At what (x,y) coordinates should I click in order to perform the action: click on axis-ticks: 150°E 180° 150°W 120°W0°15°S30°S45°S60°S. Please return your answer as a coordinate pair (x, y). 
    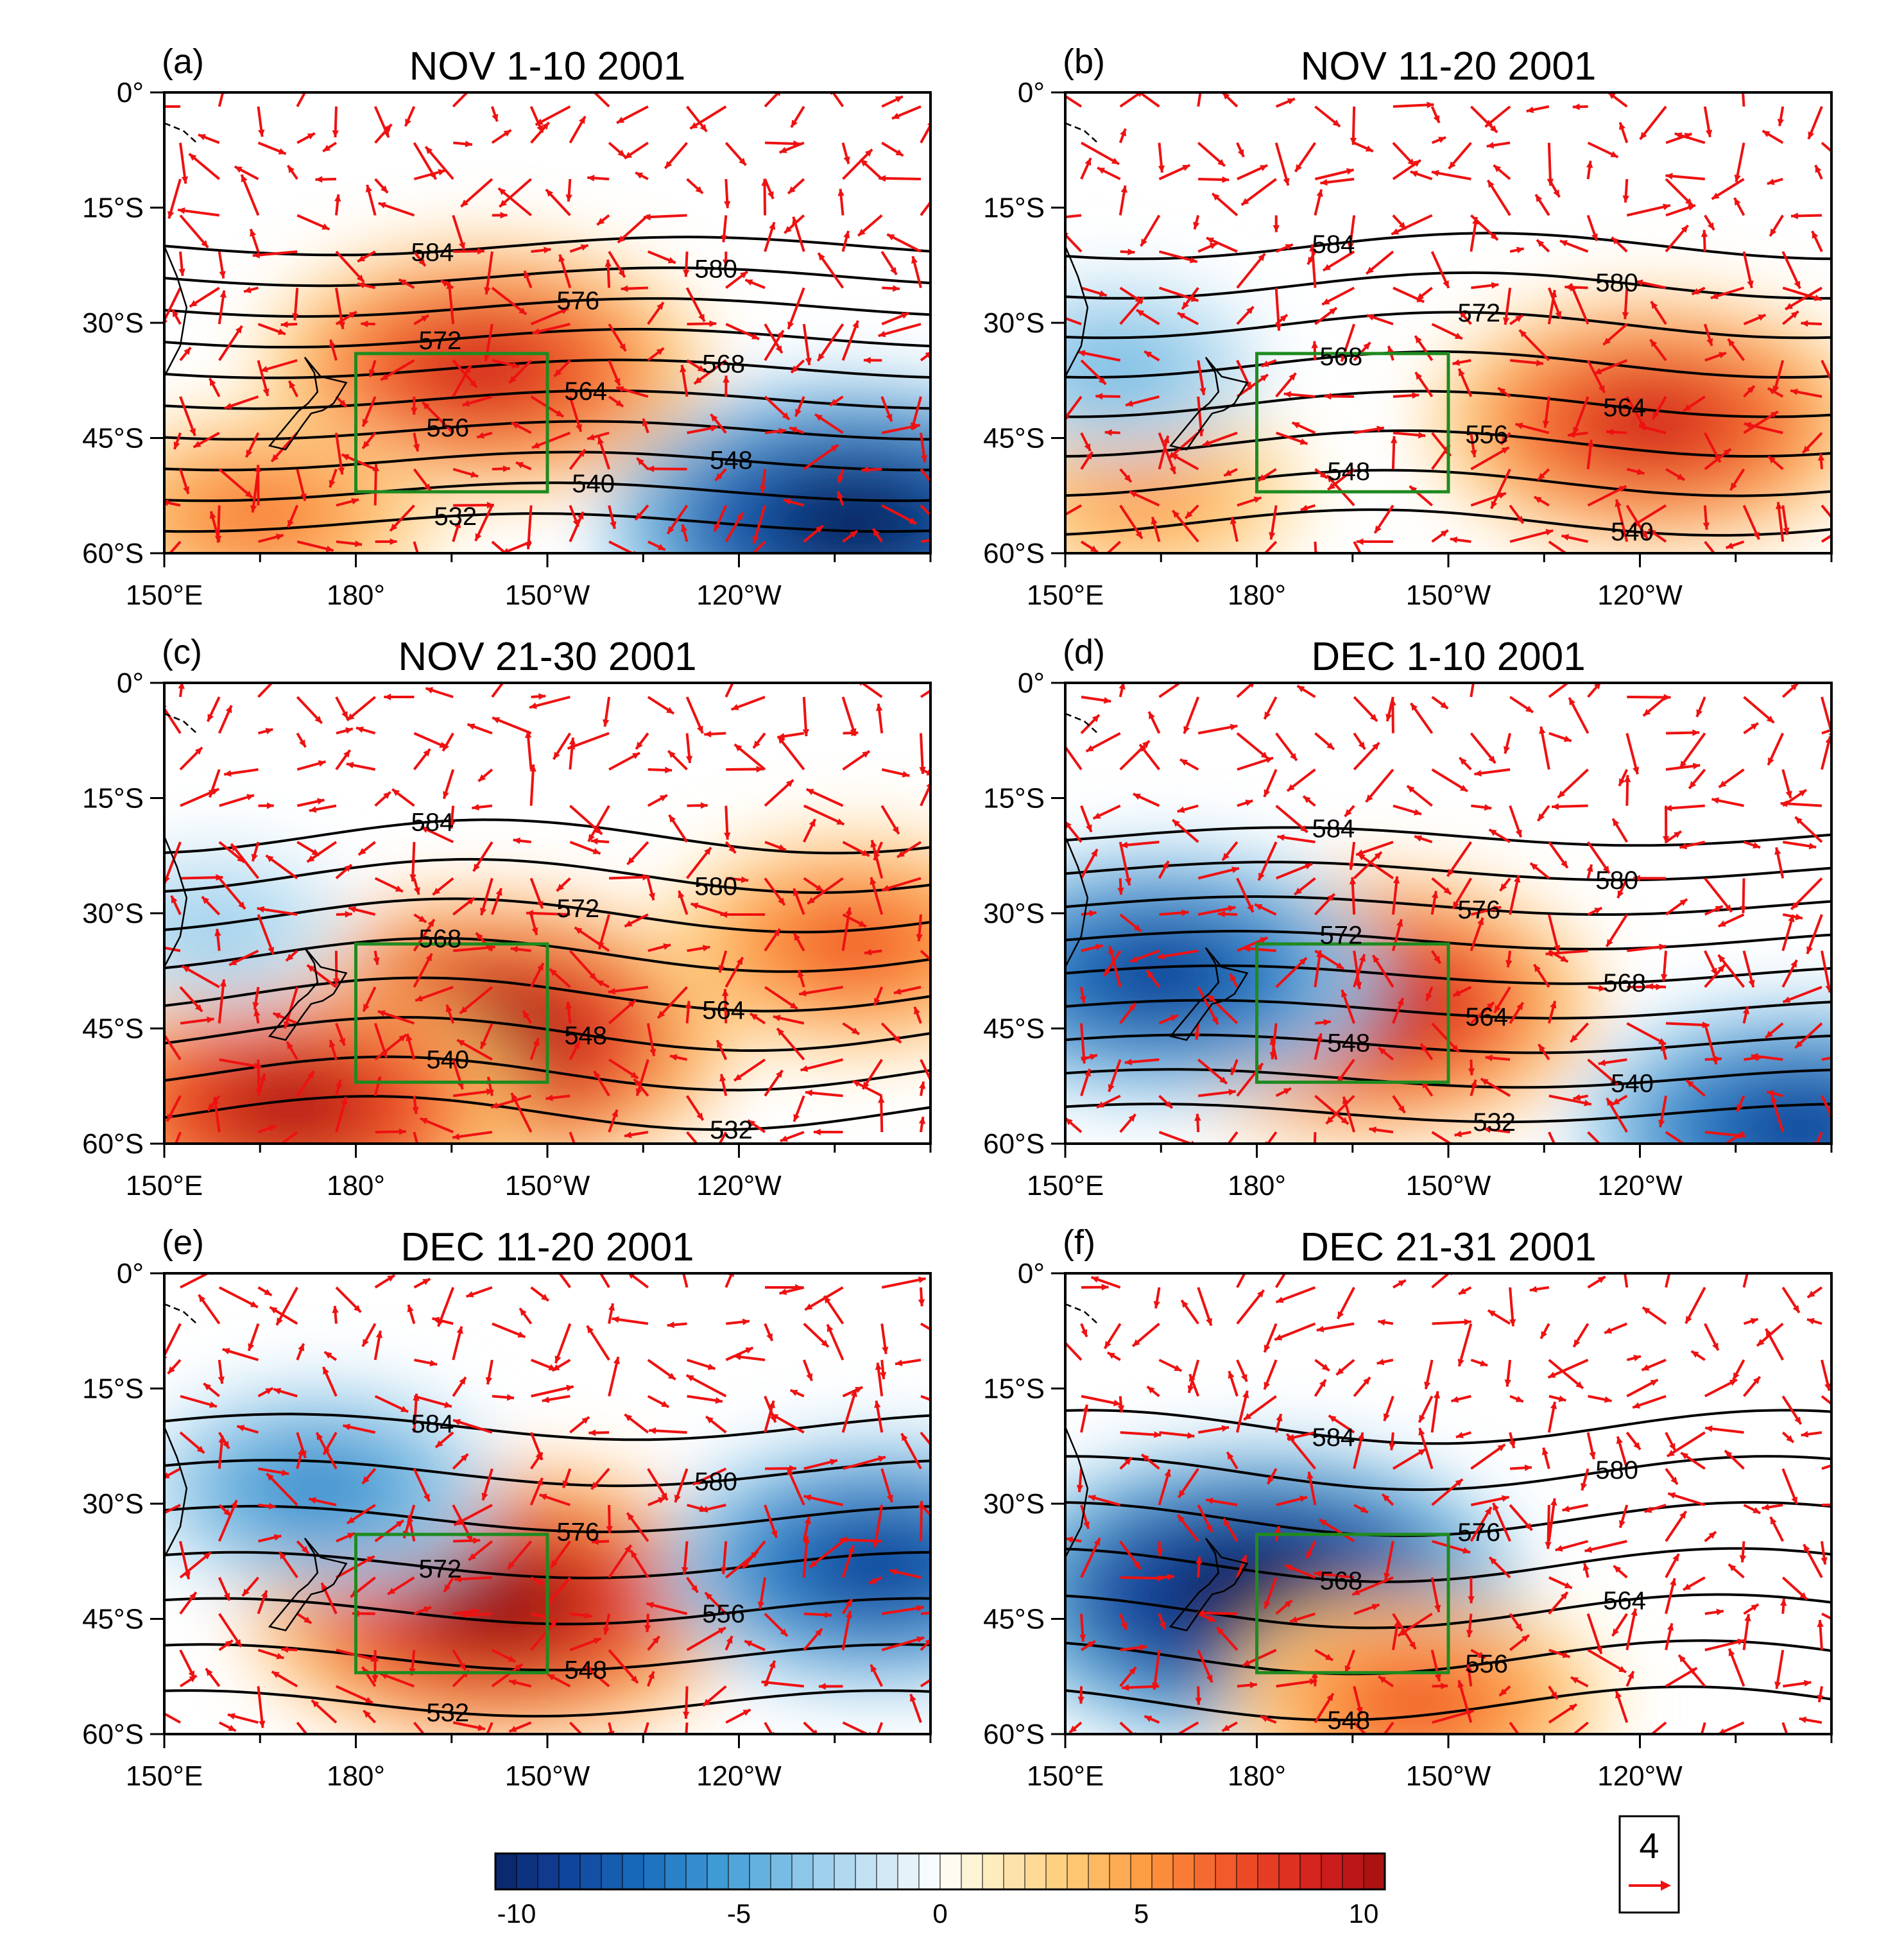
    Looking at the image, I should click on (507, 344).